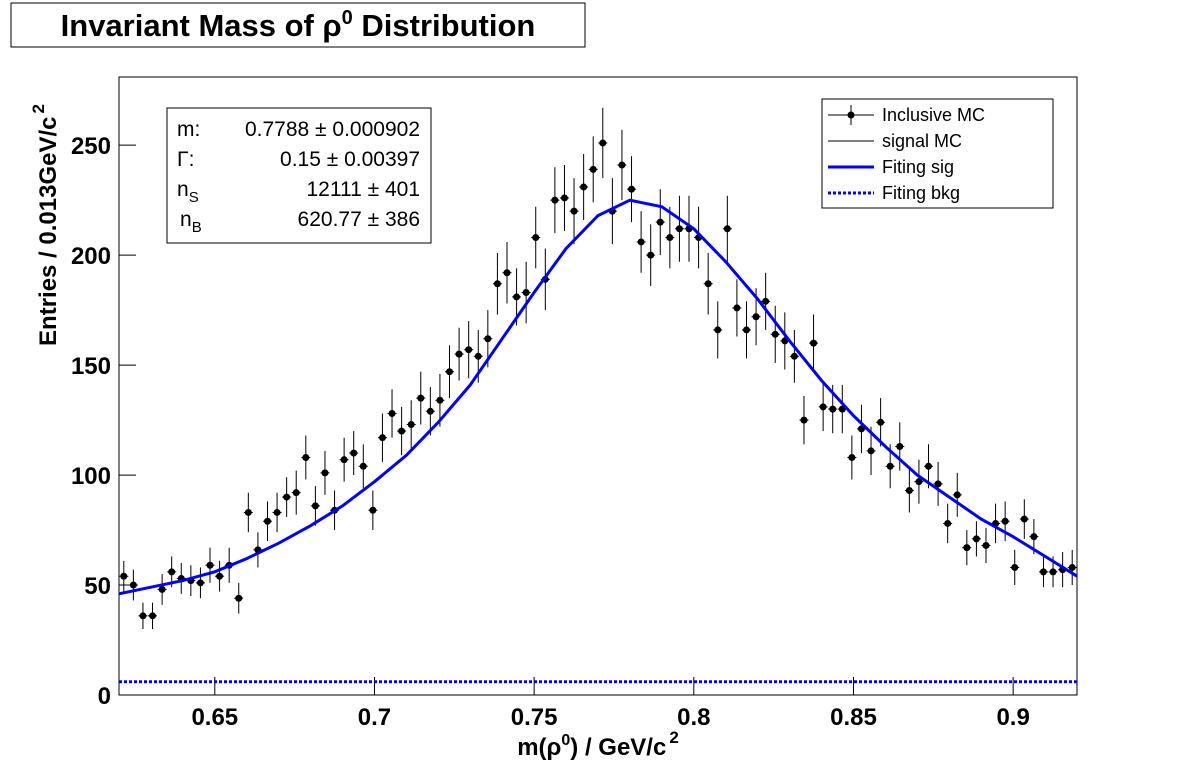  I want to click on stats-label-sub: S, so click(194, 197).